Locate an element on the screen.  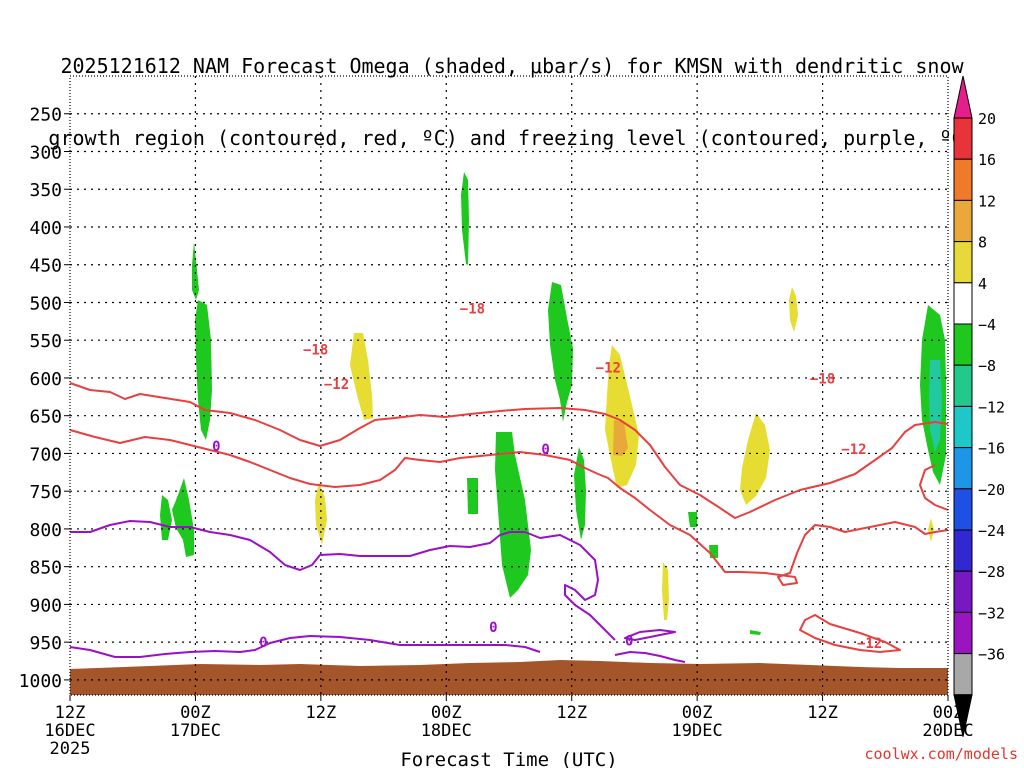
x-tick-label-top-3: 00Z is located at coordinates (446, 713).